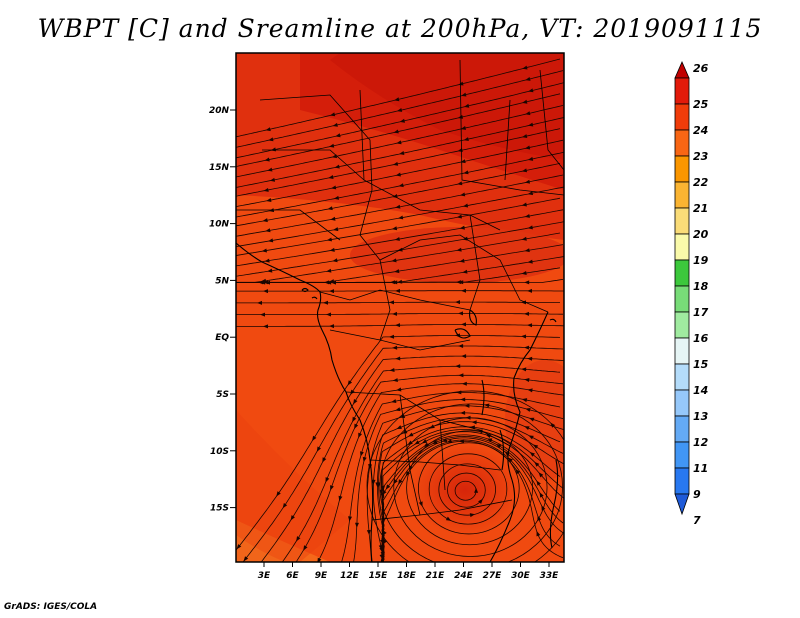 This screenshot has width=800, height=618. I want to click on lat-tick-label: EQ, so click(222, 338).